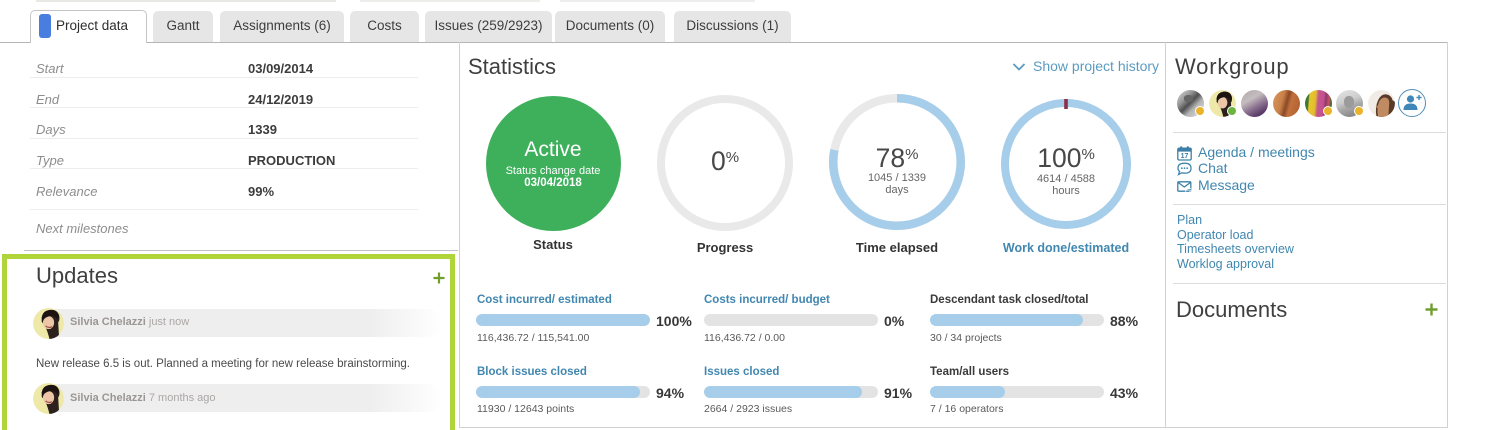 Image resolution: width=1500 pixels, height=430 pixels. Describe the element at coordinates (1185, 156) in the screenshot. I see `svg-text: 17` at that location.